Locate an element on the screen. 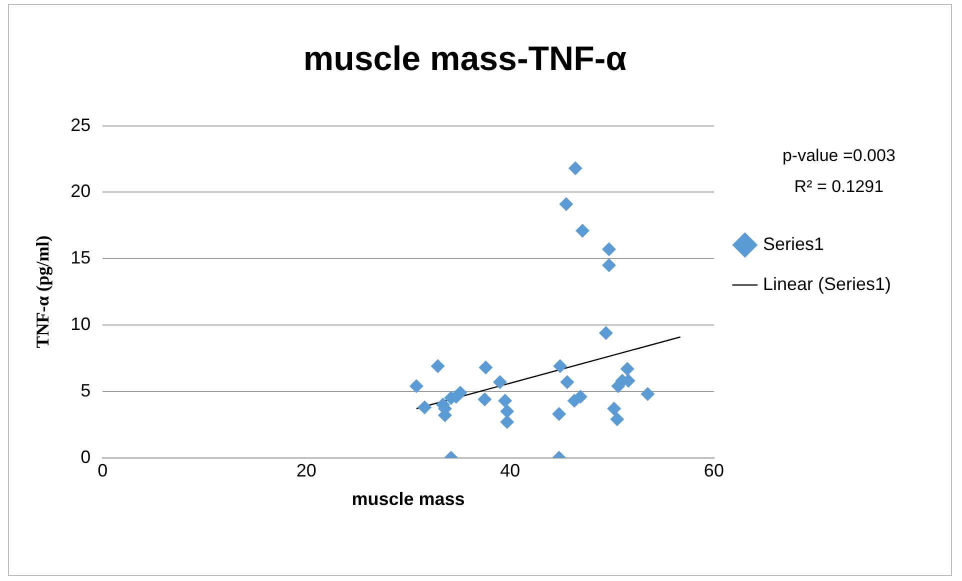 This screenshot has width=962, height=581. x-tick-label: 60 is located at coordinates (714, 470).